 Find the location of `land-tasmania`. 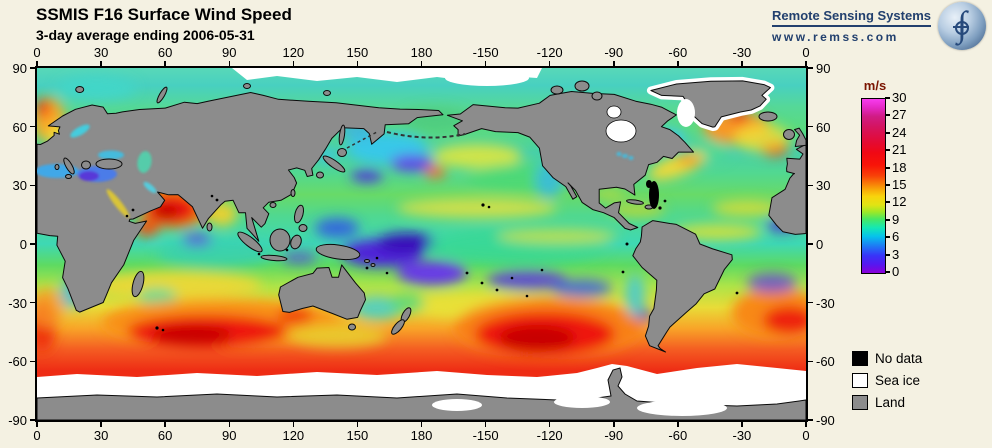

land-tasmania is located at coordinates (352, 327).